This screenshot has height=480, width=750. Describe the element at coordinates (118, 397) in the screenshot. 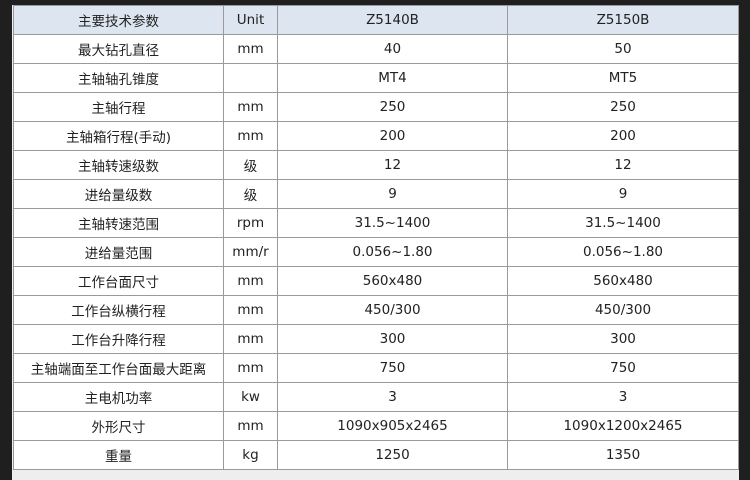

I see `param-name: 主电机功率` at that location.